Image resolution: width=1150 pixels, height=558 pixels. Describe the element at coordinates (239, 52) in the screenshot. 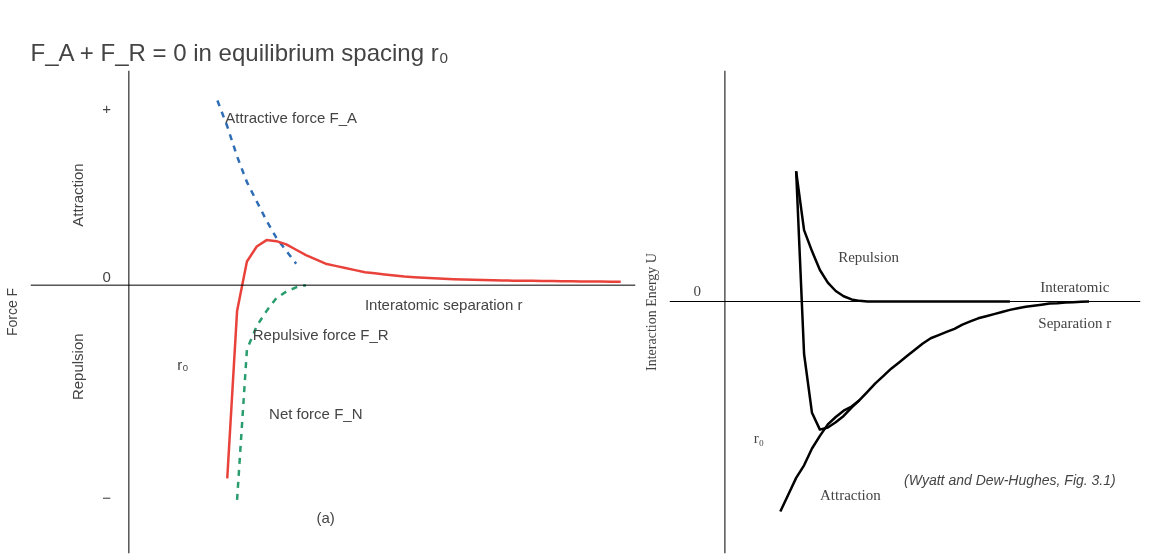

I see `chart-title: F_A + F_R = 0 in equilibrium spacing r₀` at that location.